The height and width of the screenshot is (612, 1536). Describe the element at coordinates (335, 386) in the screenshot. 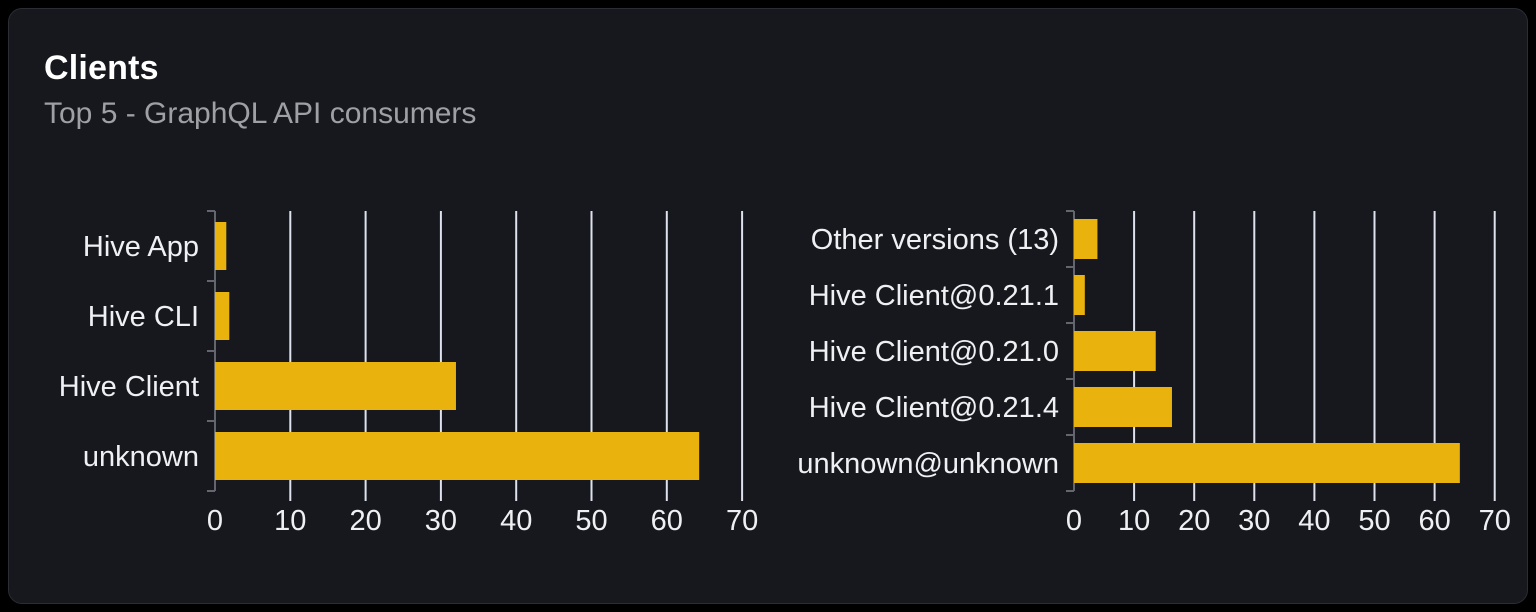

I see `bar-hive-client` at that location.